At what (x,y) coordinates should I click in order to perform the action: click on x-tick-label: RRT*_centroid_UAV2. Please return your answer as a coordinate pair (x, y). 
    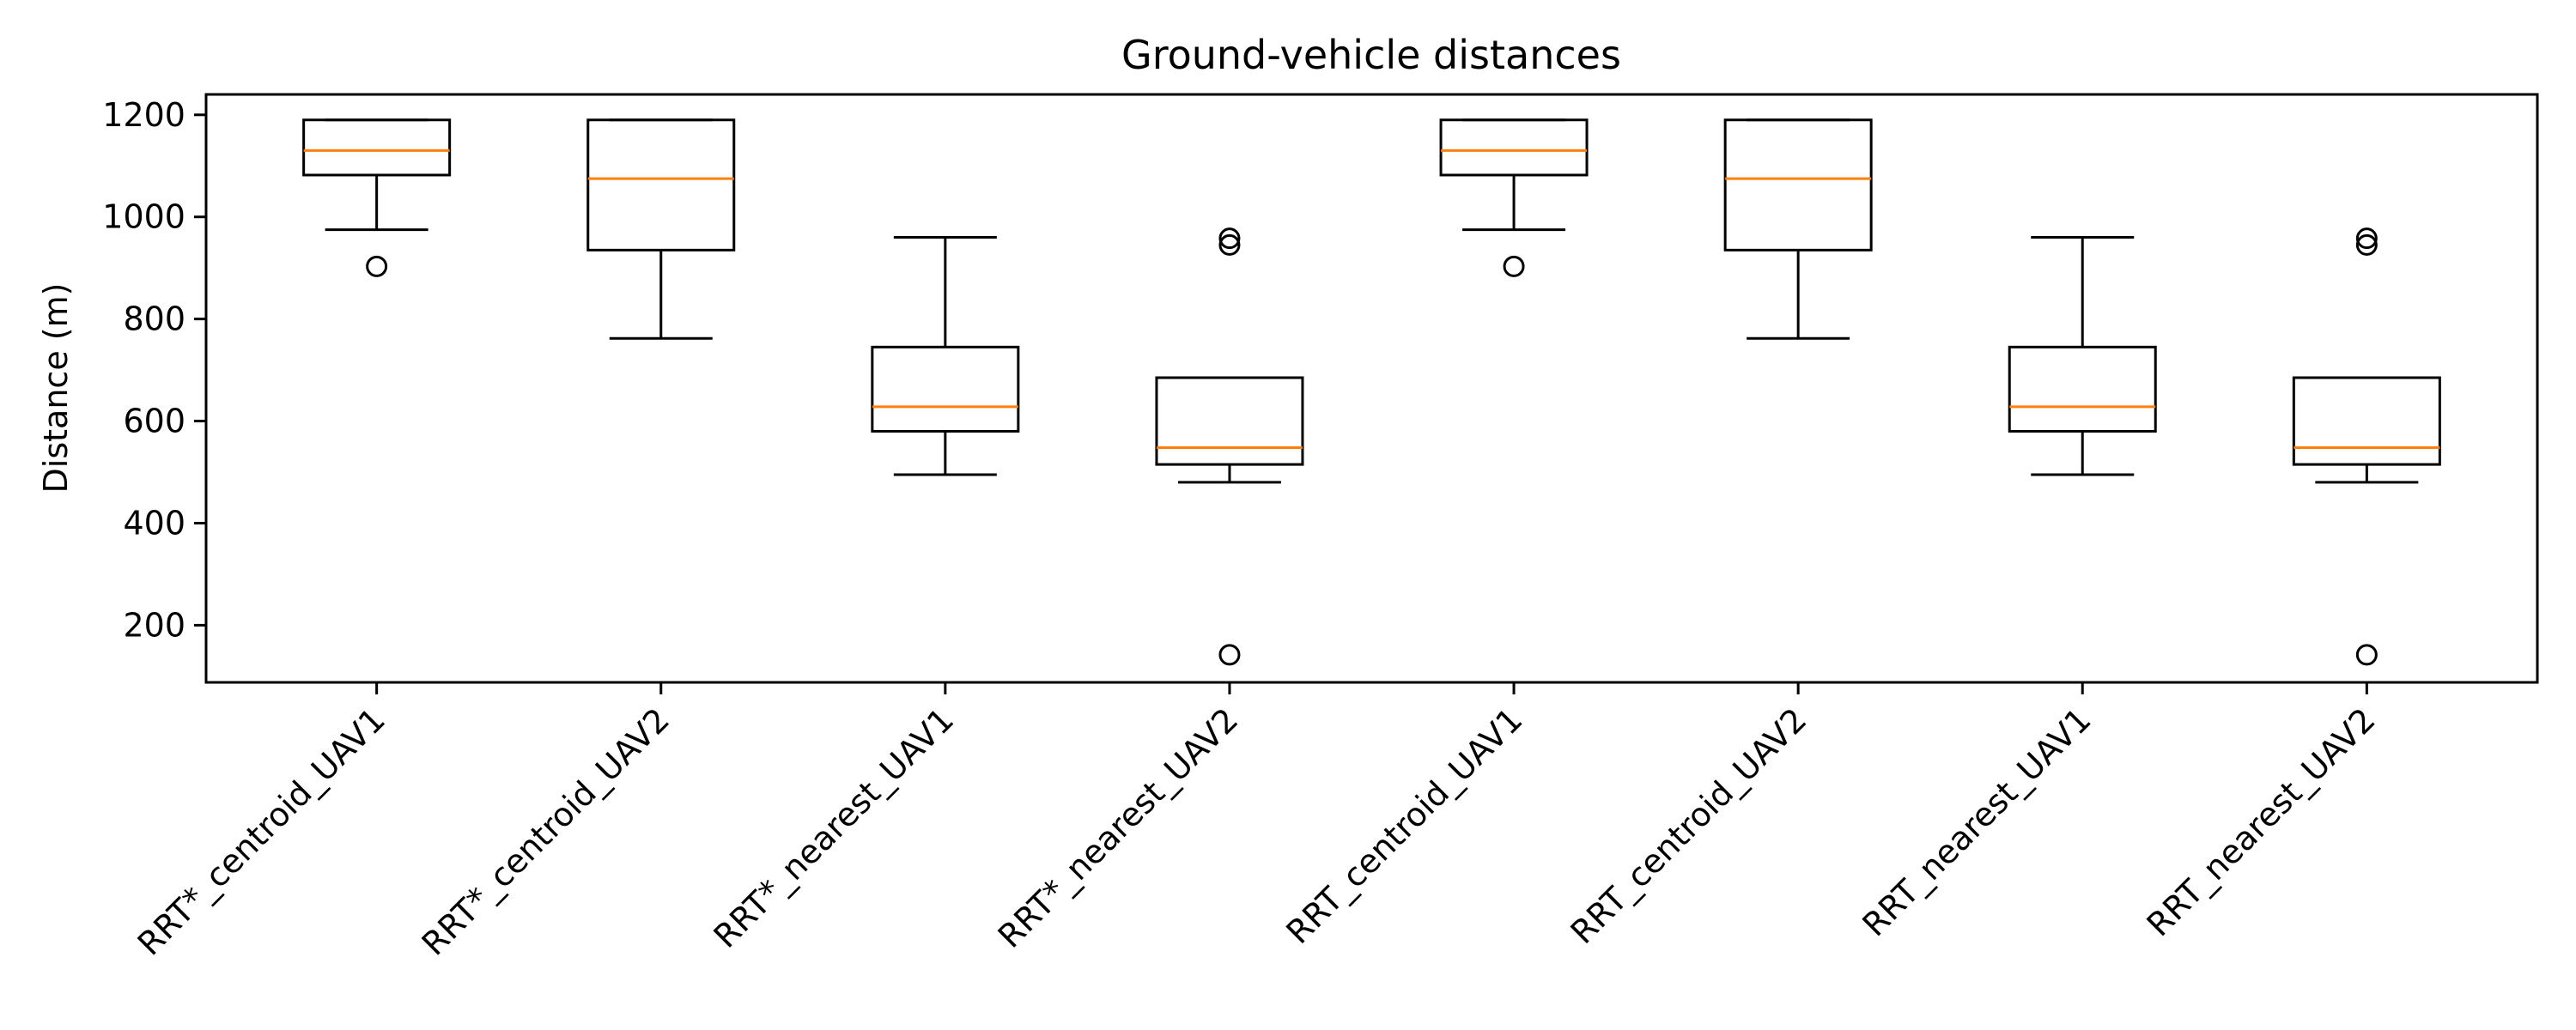
    Looking at the image, I should click on (546, 831).